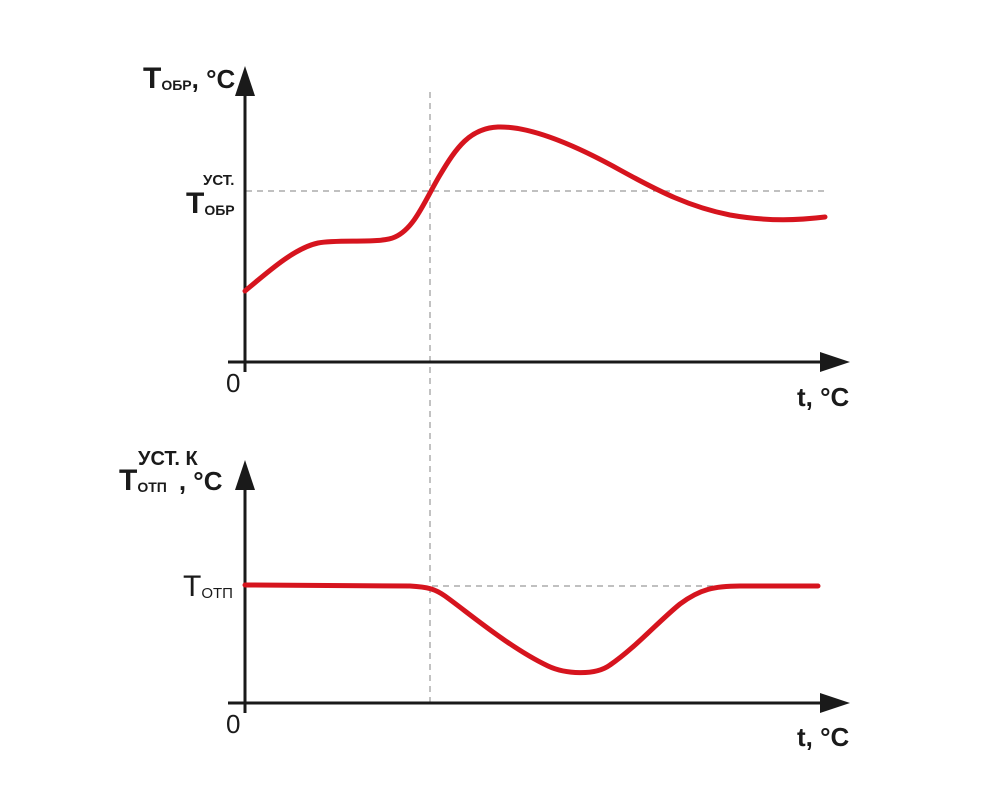 The image size is (1000, 800). I want to click on setpoint-label: TОБР, so click(210, 203).